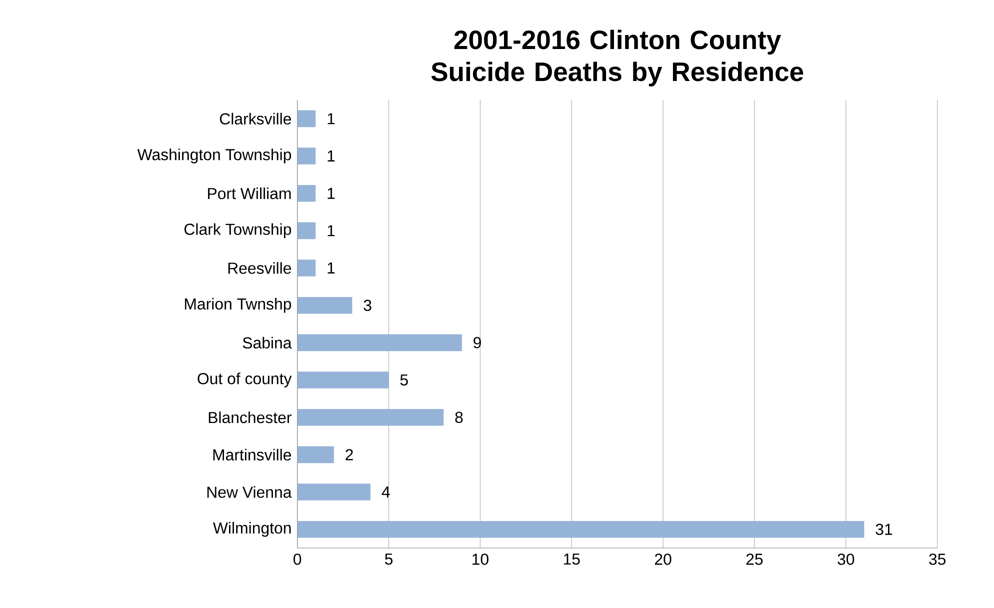 The image size is (994, 608). What do you see at coordinates (250, 417) in the screenshot?
I see `y-tick-label: Blanchester` at bounding box center [250, 417].